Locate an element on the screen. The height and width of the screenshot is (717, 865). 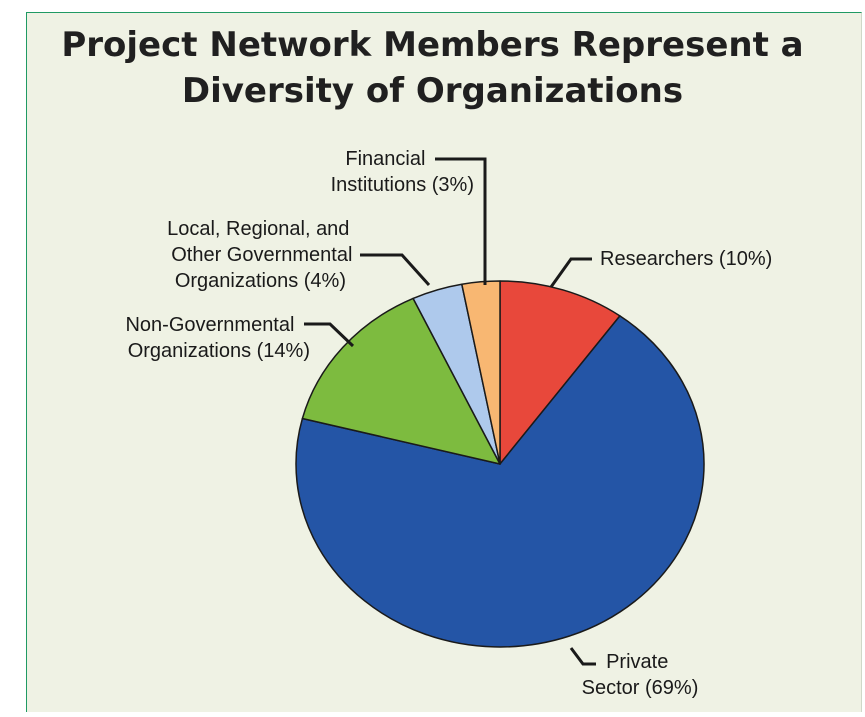
chart-title-line-1: Project Network Members Represent a is located at coordinates (432, 45).